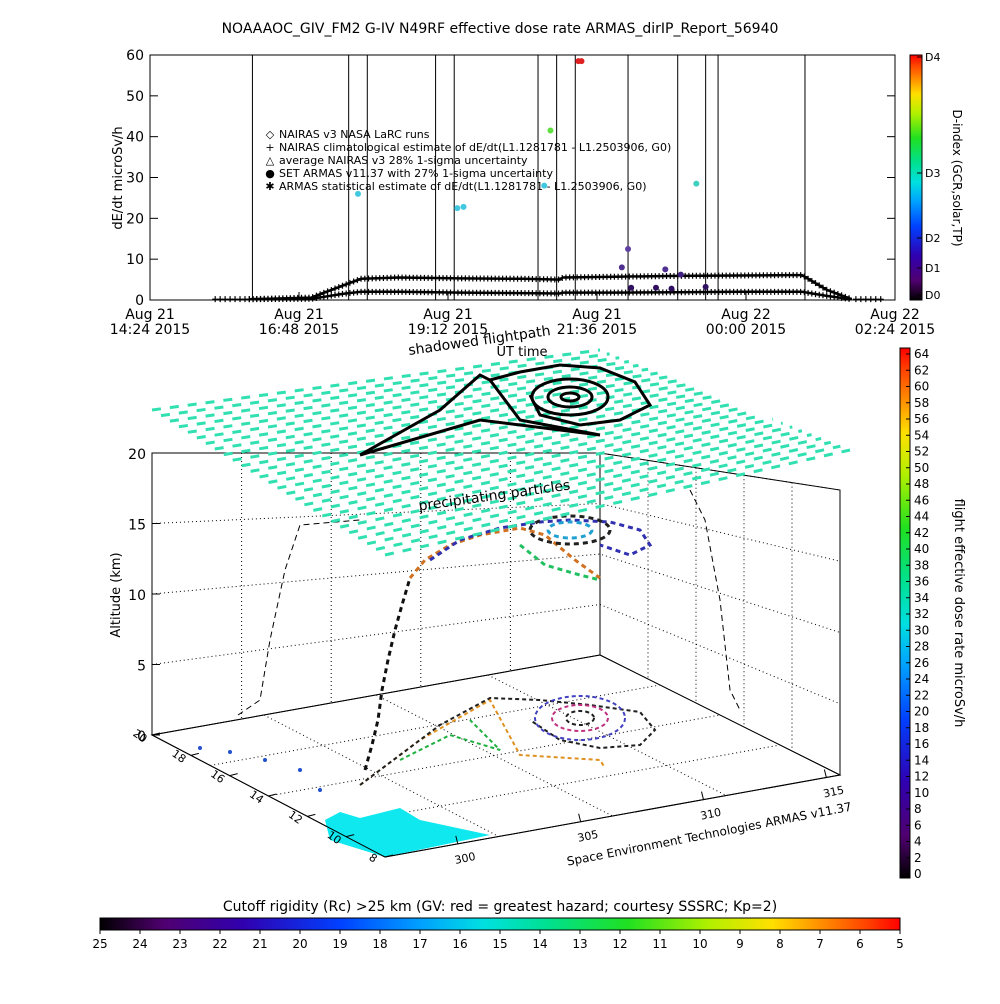 This screenshot has width=1000, height=1004. I want to click on cruise-segment-c, so click(560, 562).